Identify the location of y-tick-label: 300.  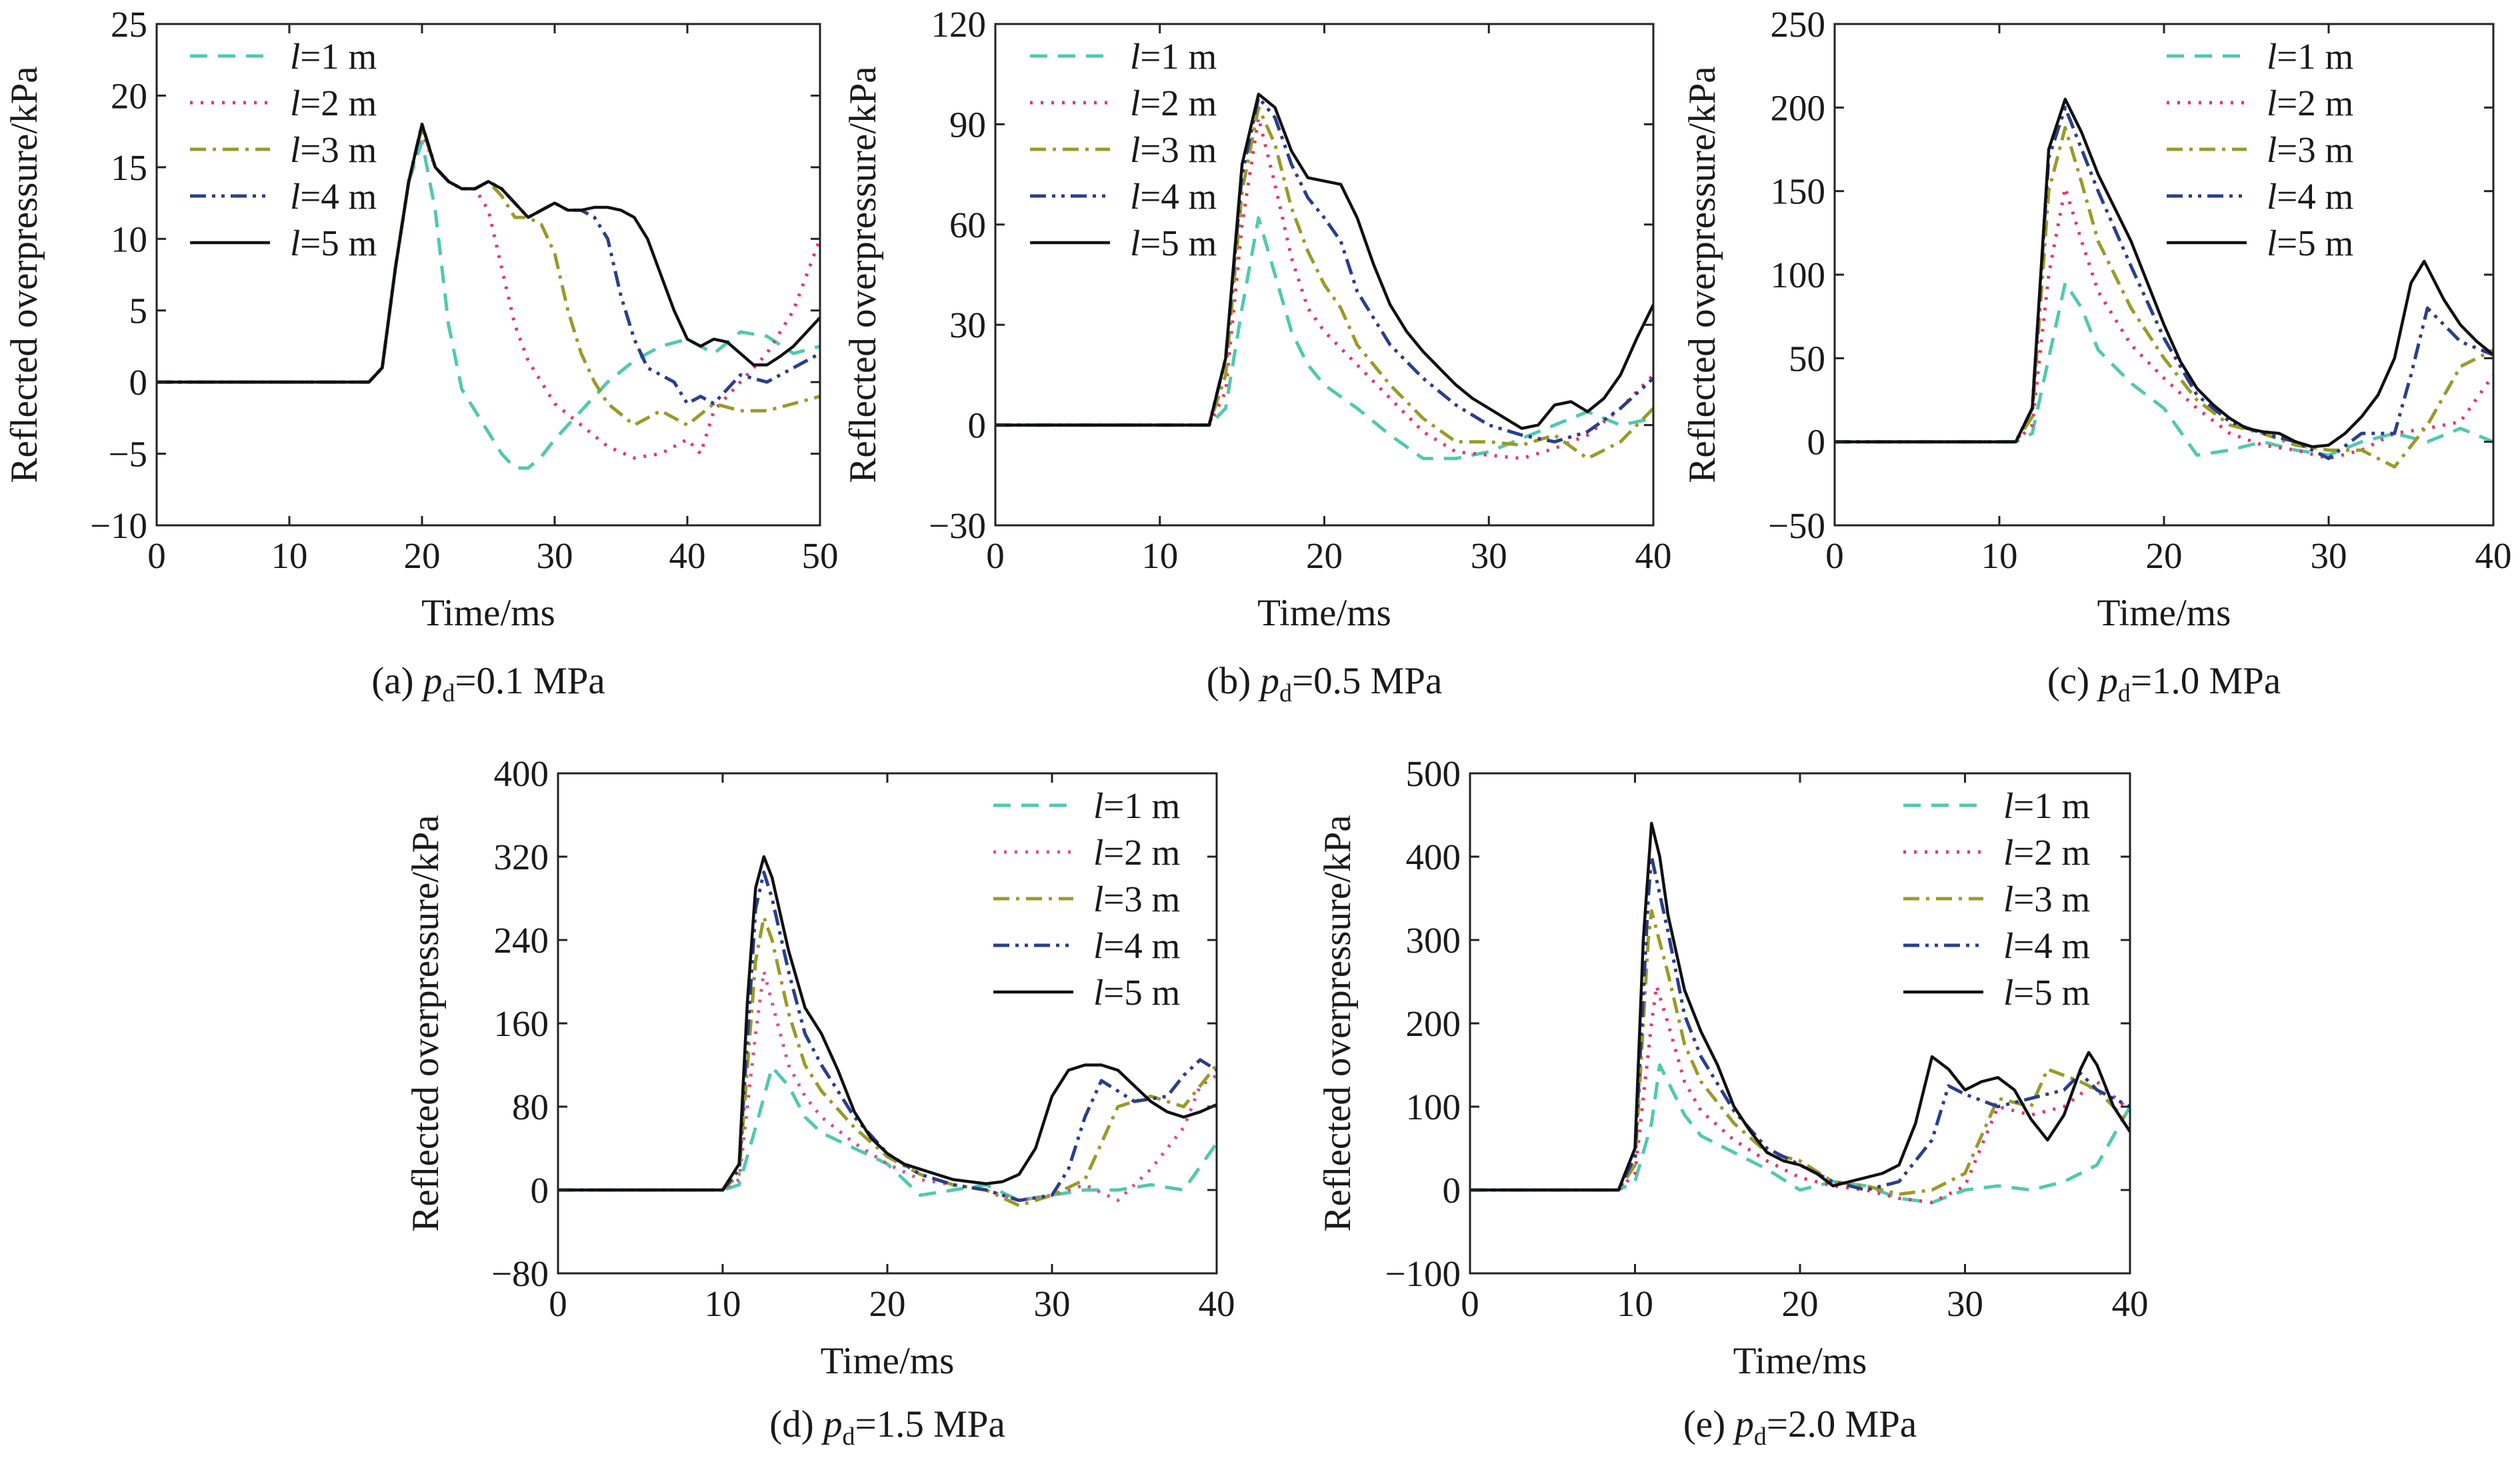
(1433, 940).